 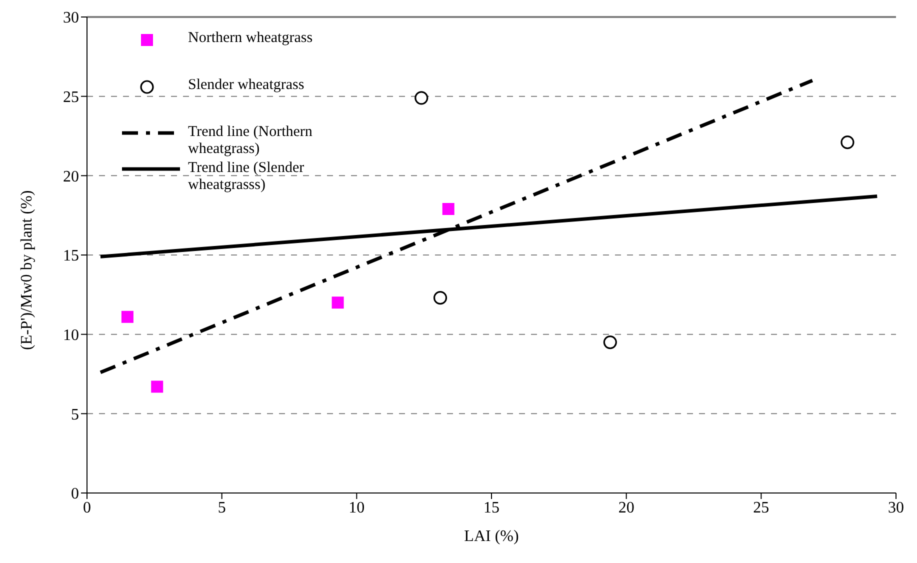 What do you see at coordinates (247, 177) in the screenshot?
I see `legend-label: Trend line (Slender wheatgrasss)` at bounding box center [247, 177].